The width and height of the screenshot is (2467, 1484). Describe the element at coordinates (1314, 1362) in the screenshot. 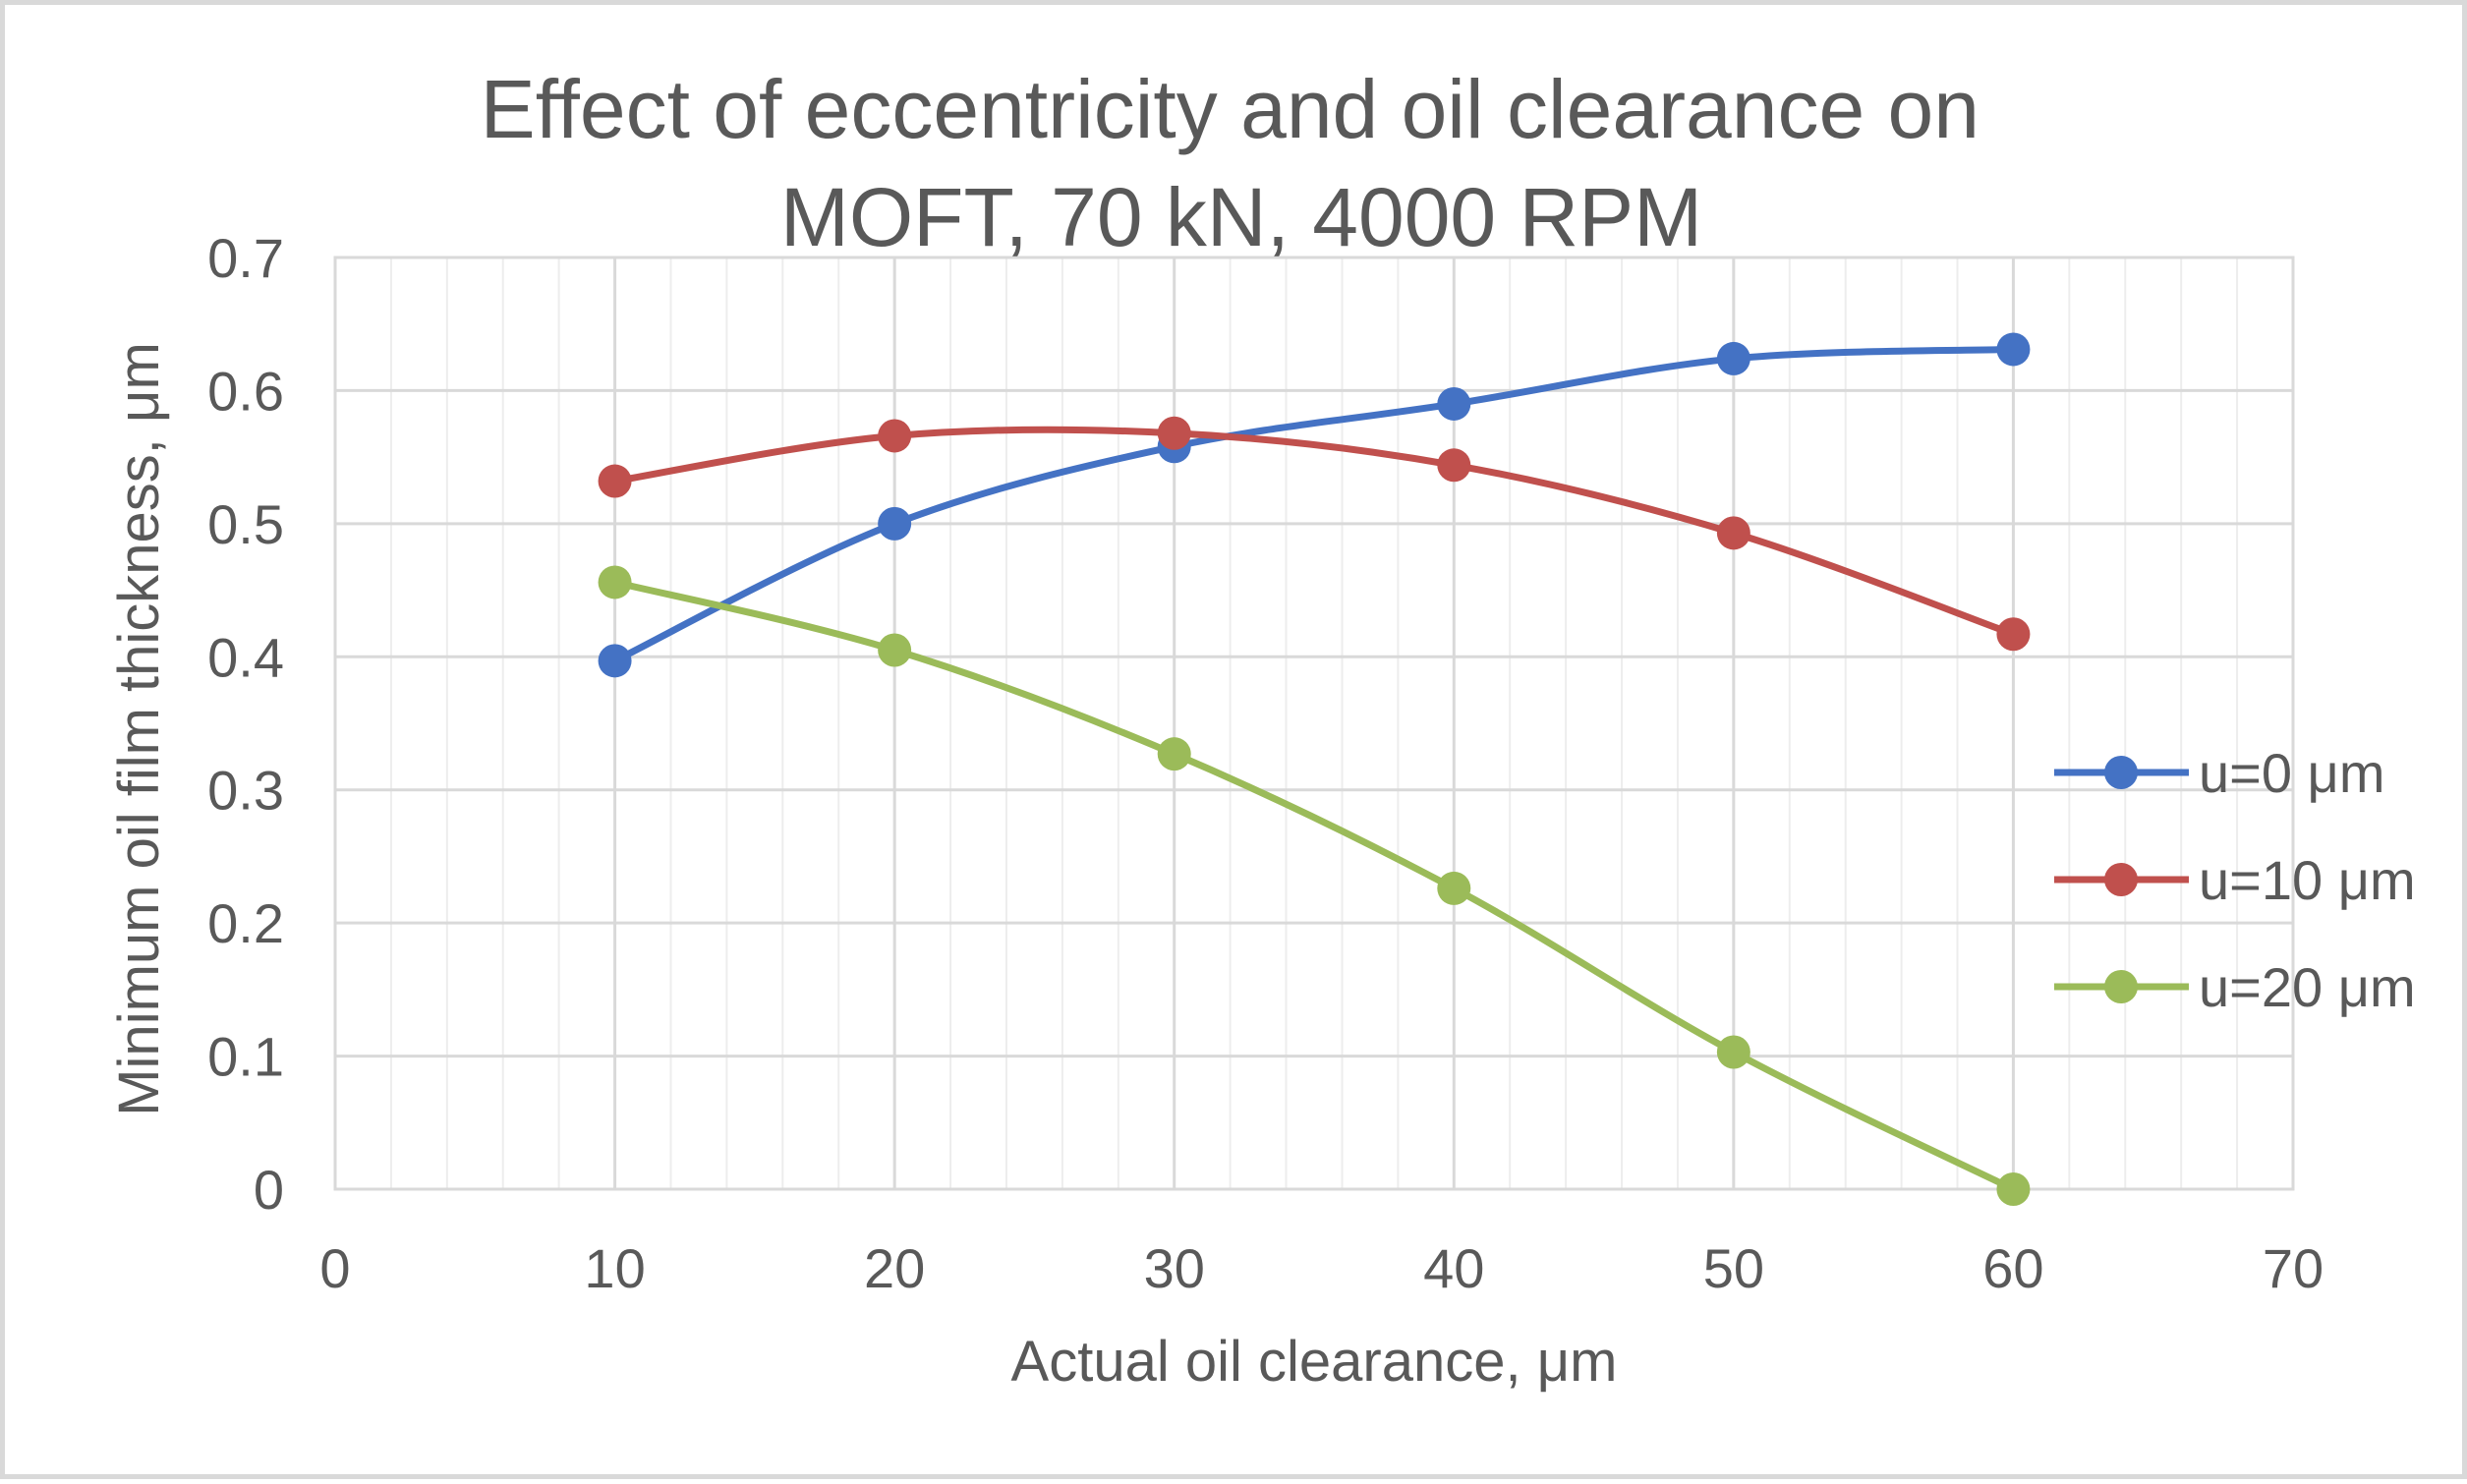

I see `x-axis-title: Actual oil clearance, μm` at that location.